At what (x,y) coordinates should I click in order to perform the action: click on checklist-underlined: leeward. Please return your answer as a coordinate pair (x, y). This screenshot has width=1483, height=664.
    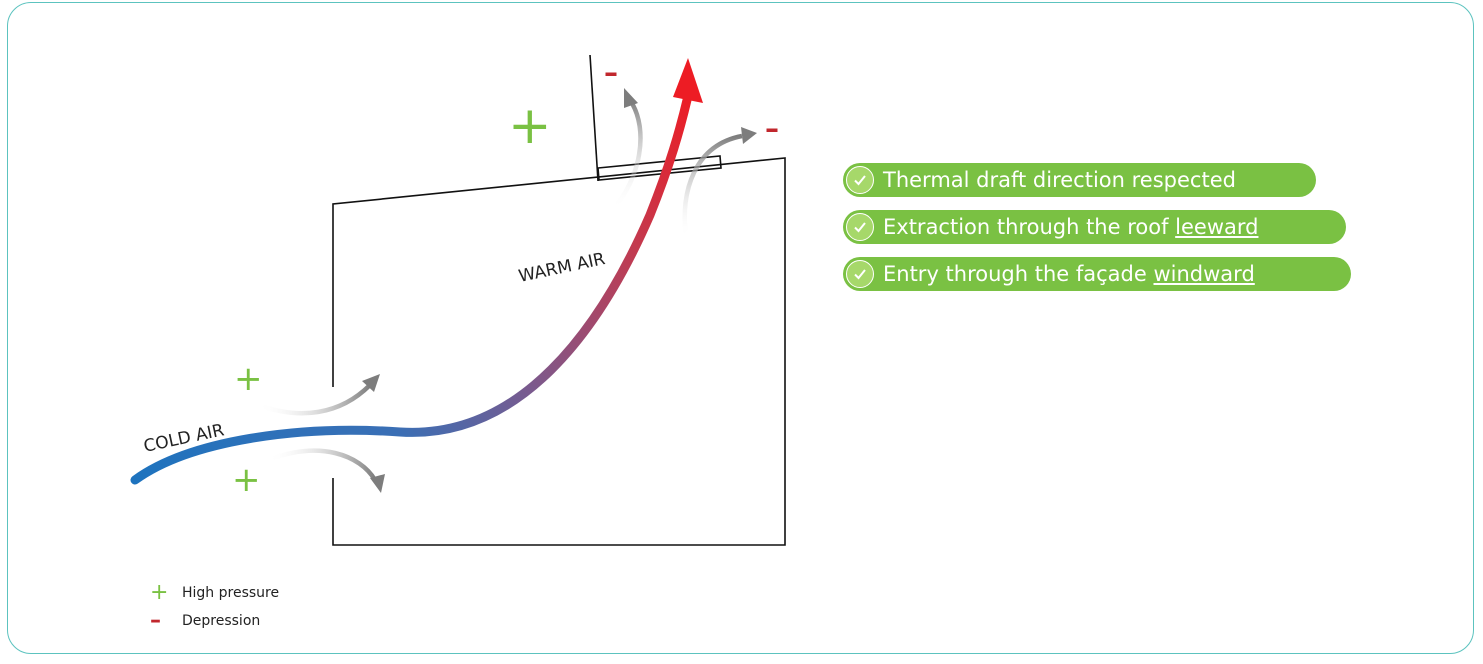
    Looking at the image, I should click on (1217, 227).